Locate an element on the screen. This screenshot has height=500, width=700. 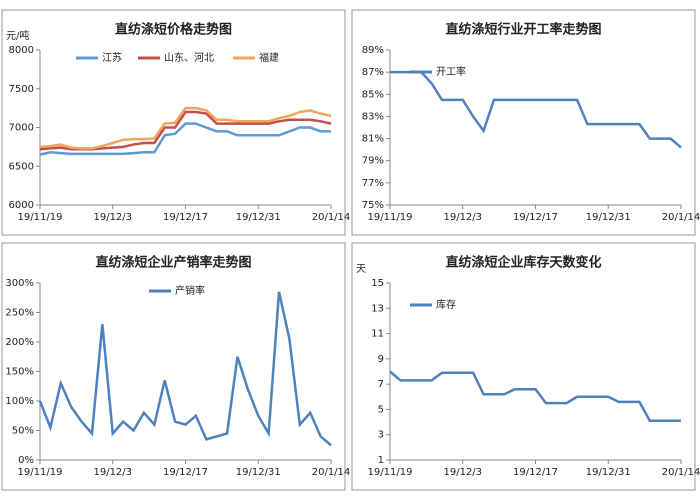
y-tick-label: 300% is located at coordinates (19, 283).